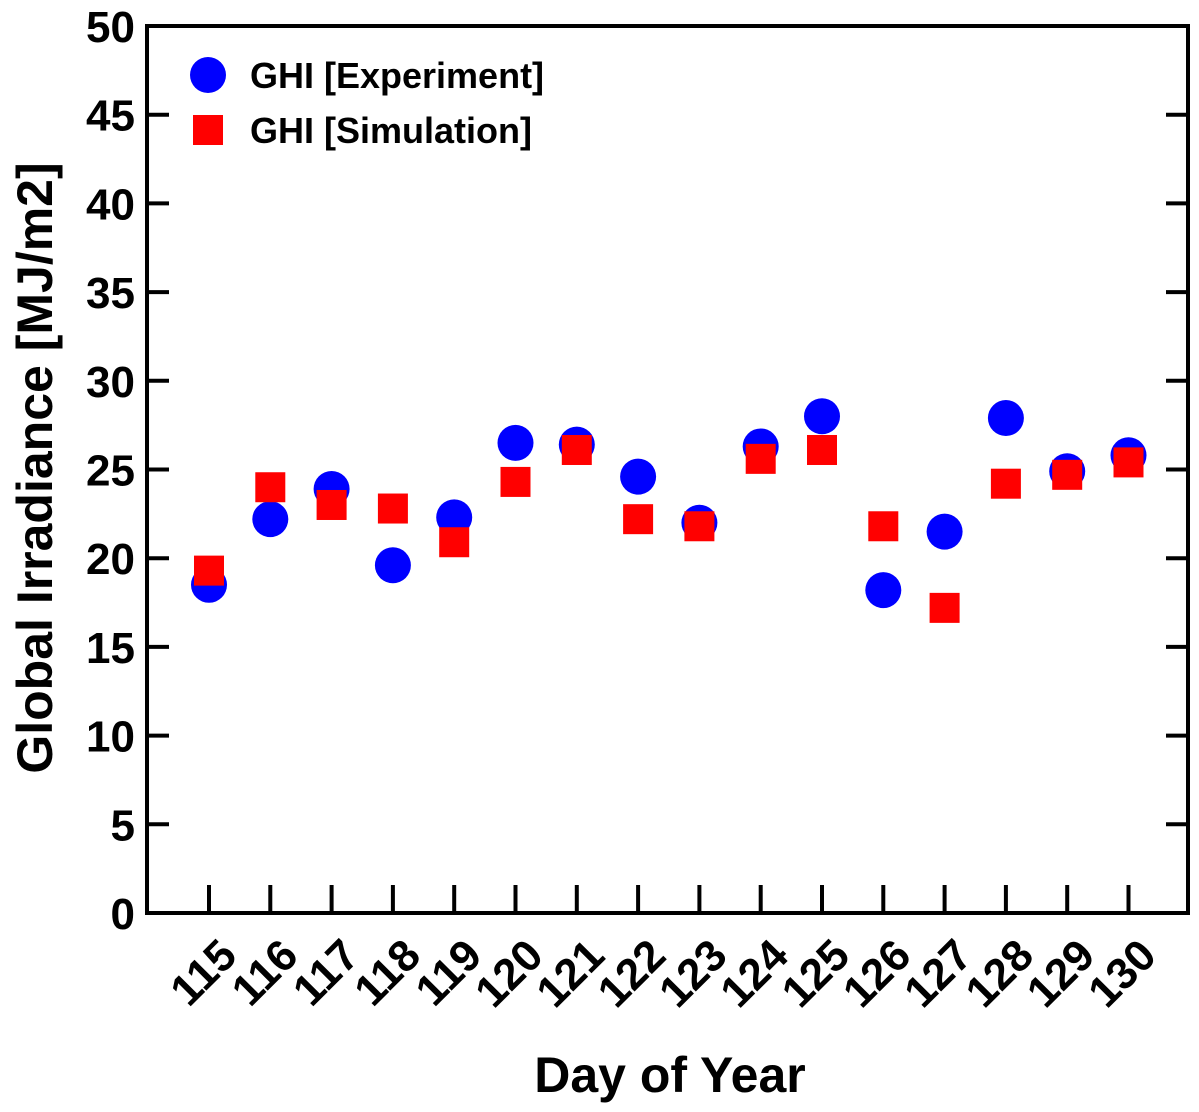 Image resolution: width=1199 pixels, height=1112 pixels. I want to click on y-tick-label: 20, so click(110, 559).